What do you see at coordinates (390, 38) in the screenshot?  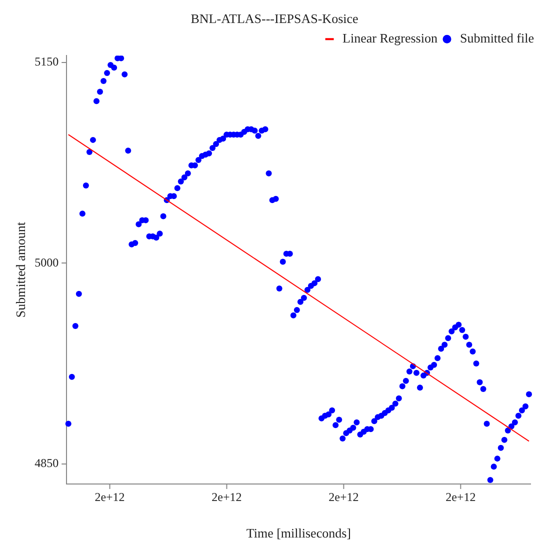 I see `legend-label: Linear Regression` at bounding box center [390, 38].